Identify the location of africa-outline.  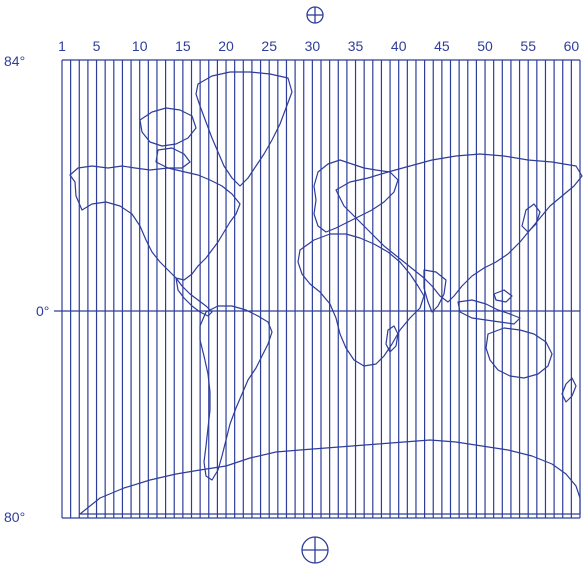
(361, 300).